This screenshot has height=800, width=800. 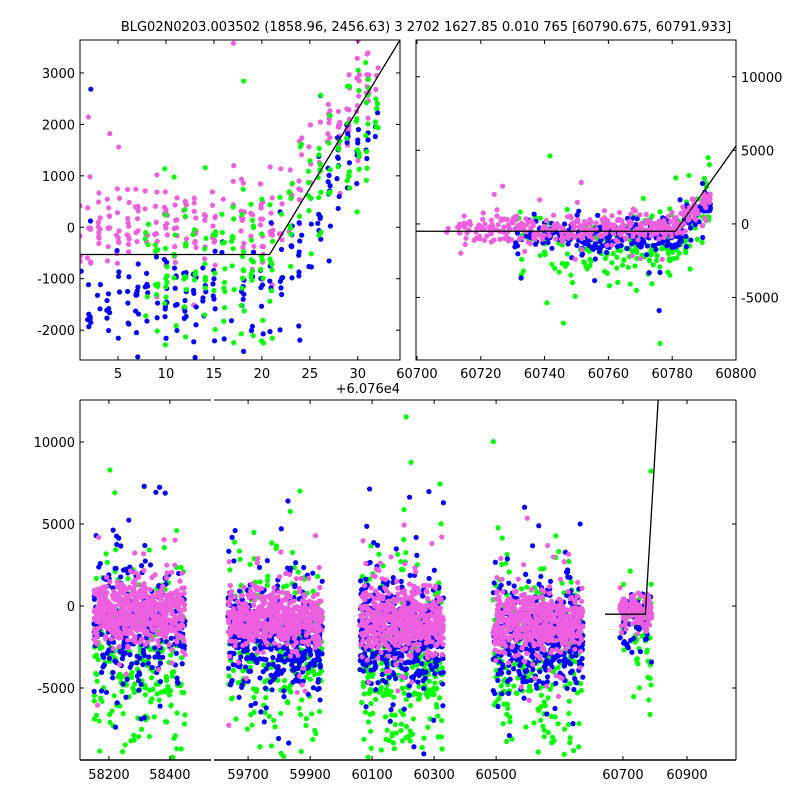 I want to click on y-tick-label: 2000, so click(x=58, y=125).